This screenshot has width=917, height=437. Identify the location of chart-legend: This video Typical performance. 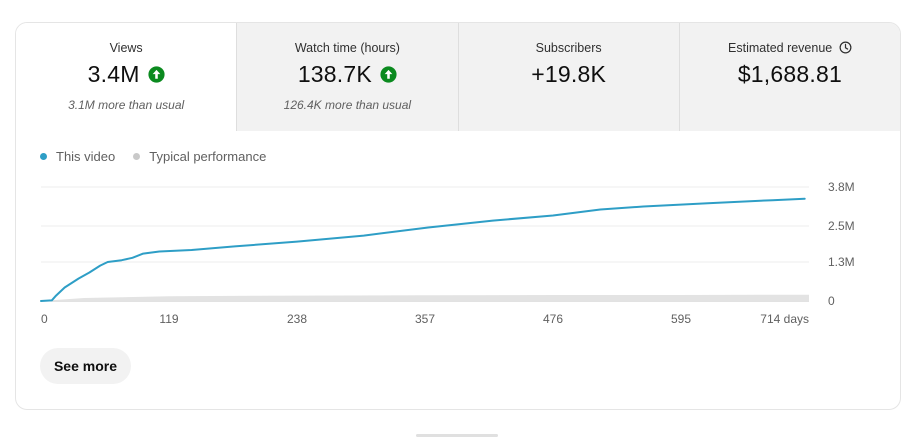
(162, 156).